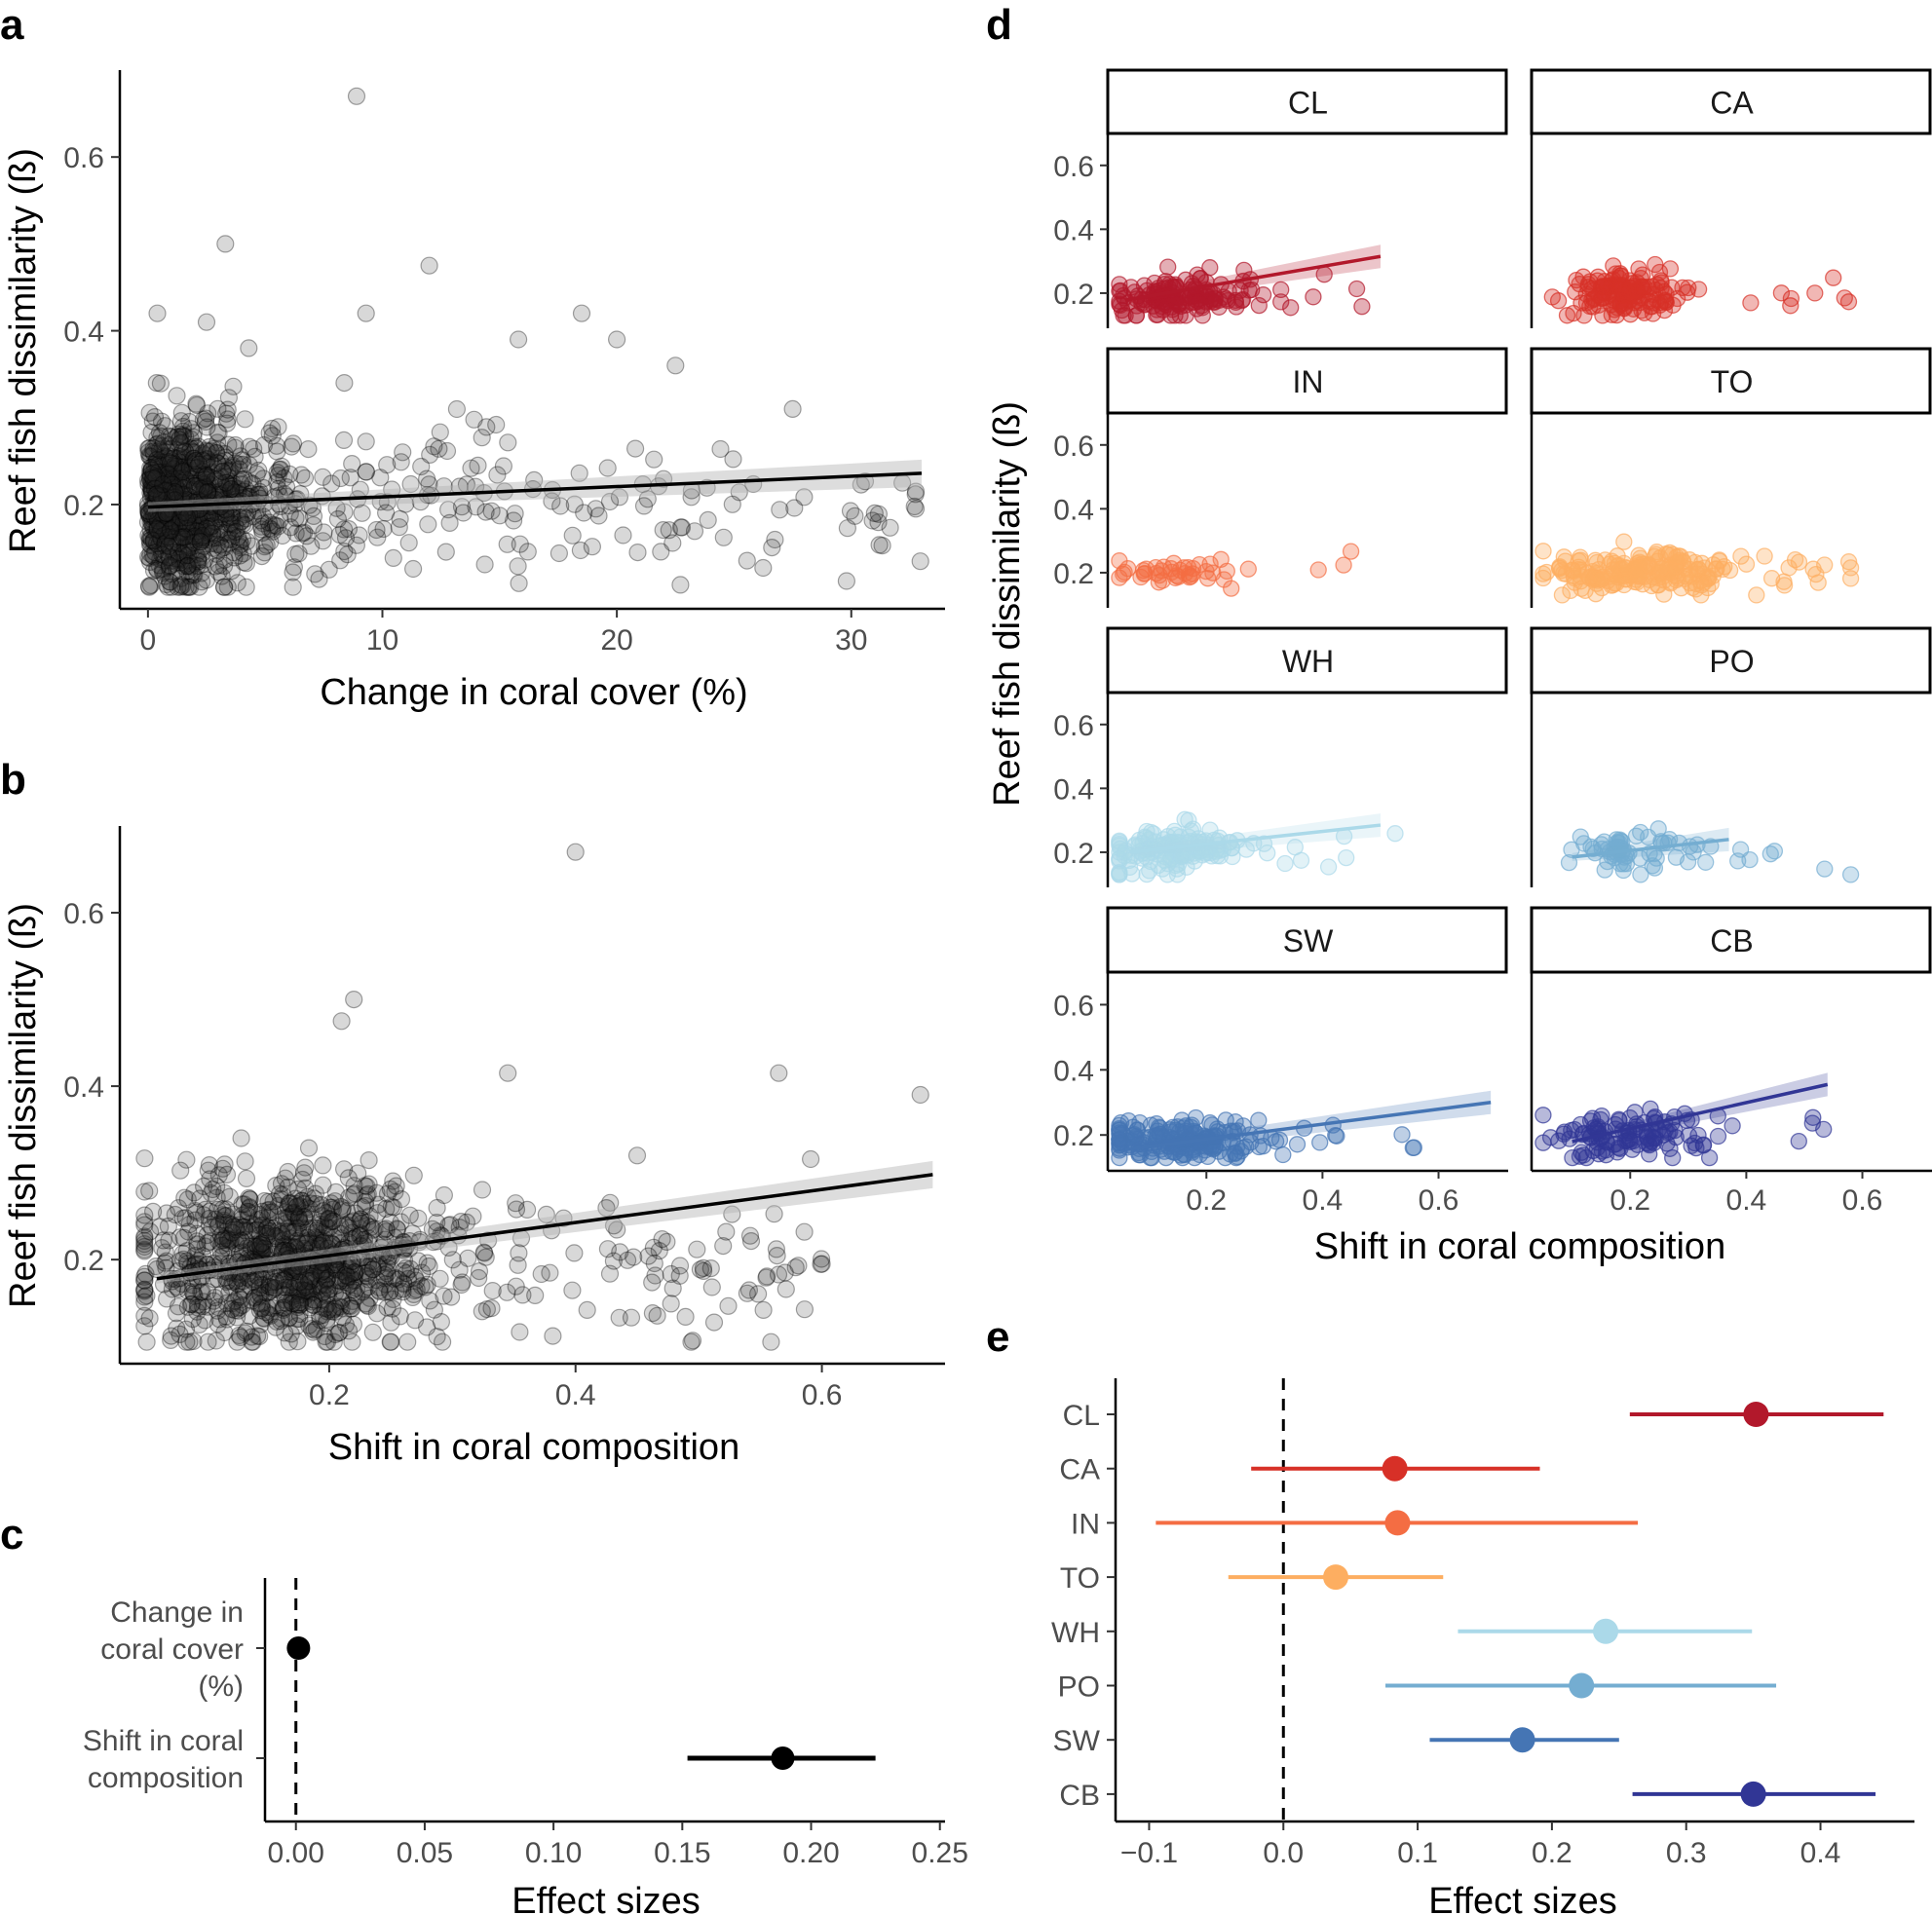 This screenshot has height=1915, width=1932. I want to click on panel-e-category-label: CA, so click(1079, 1470).